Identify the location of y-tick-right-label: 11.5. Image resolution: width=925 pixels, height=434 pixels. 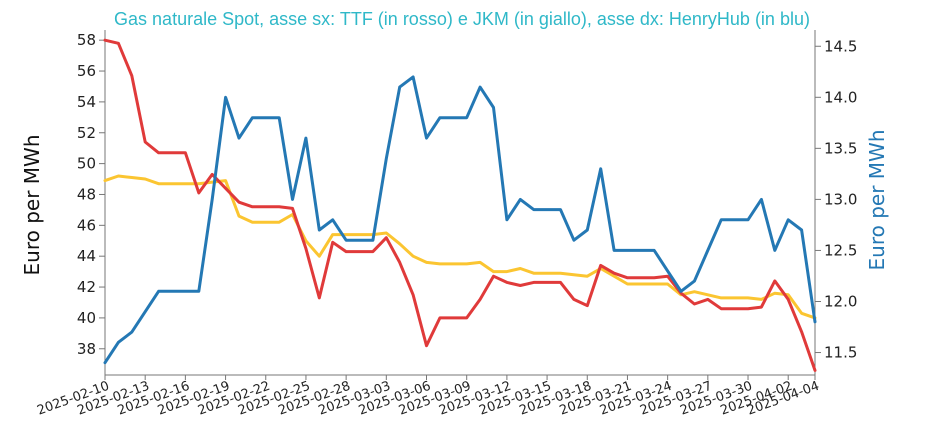
(840, 353).